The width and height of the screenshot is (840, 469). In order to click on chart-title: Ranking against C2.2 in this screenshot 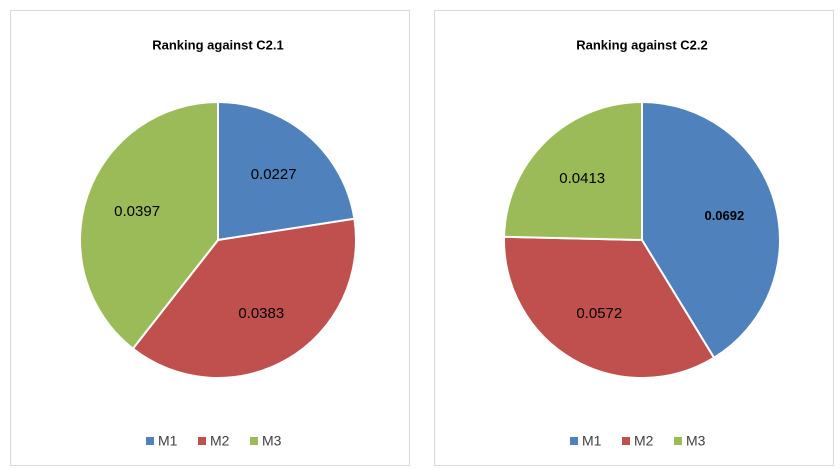, I will do `click(641, 44)`.